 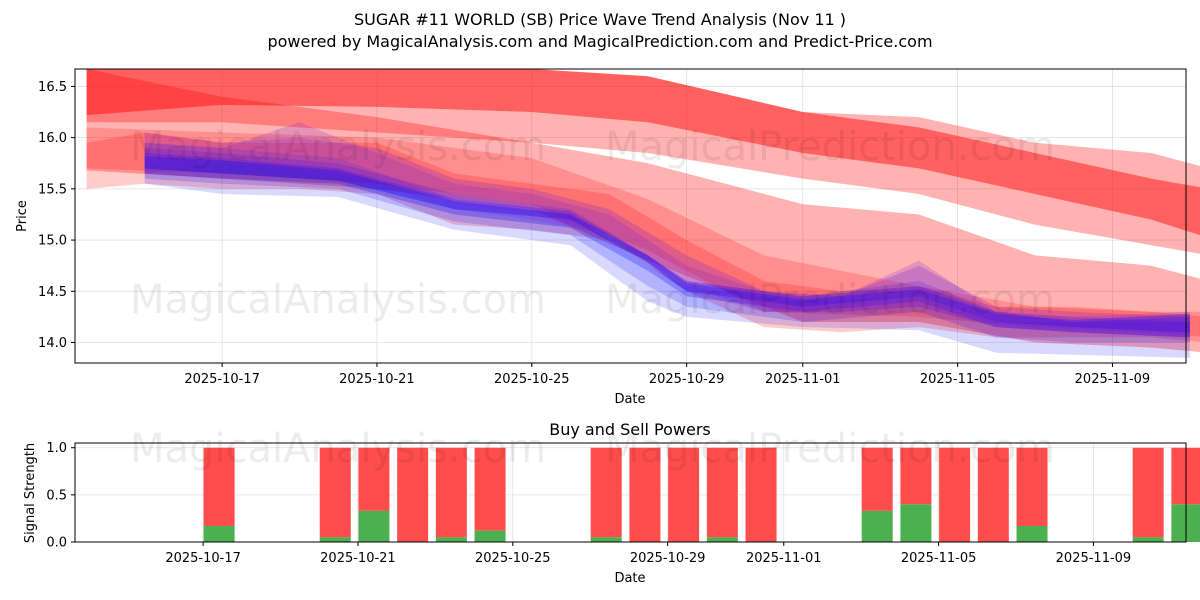 What do you see at coordinates (52, 87) in the screenshot?
I see `price-ytick-label: 16.5` at bounding box center [52, 87].